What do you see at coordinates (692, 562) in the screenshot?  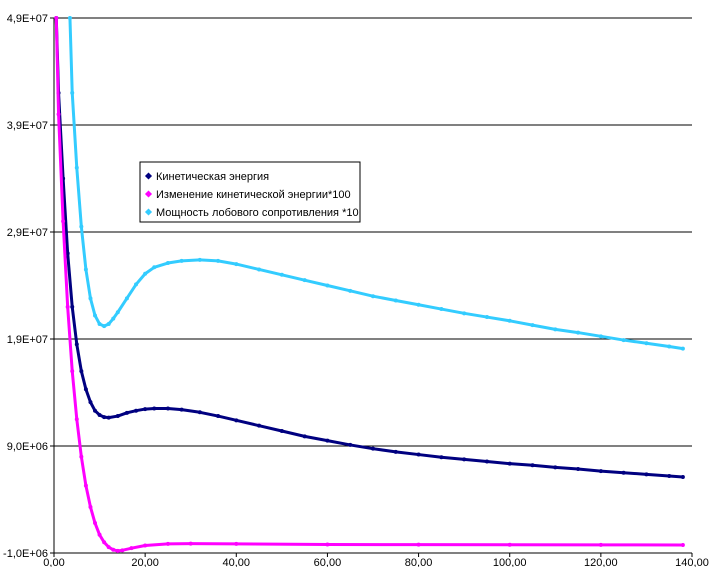 I see `x-tick-label: 140,00` at bounding box center [692, 562].